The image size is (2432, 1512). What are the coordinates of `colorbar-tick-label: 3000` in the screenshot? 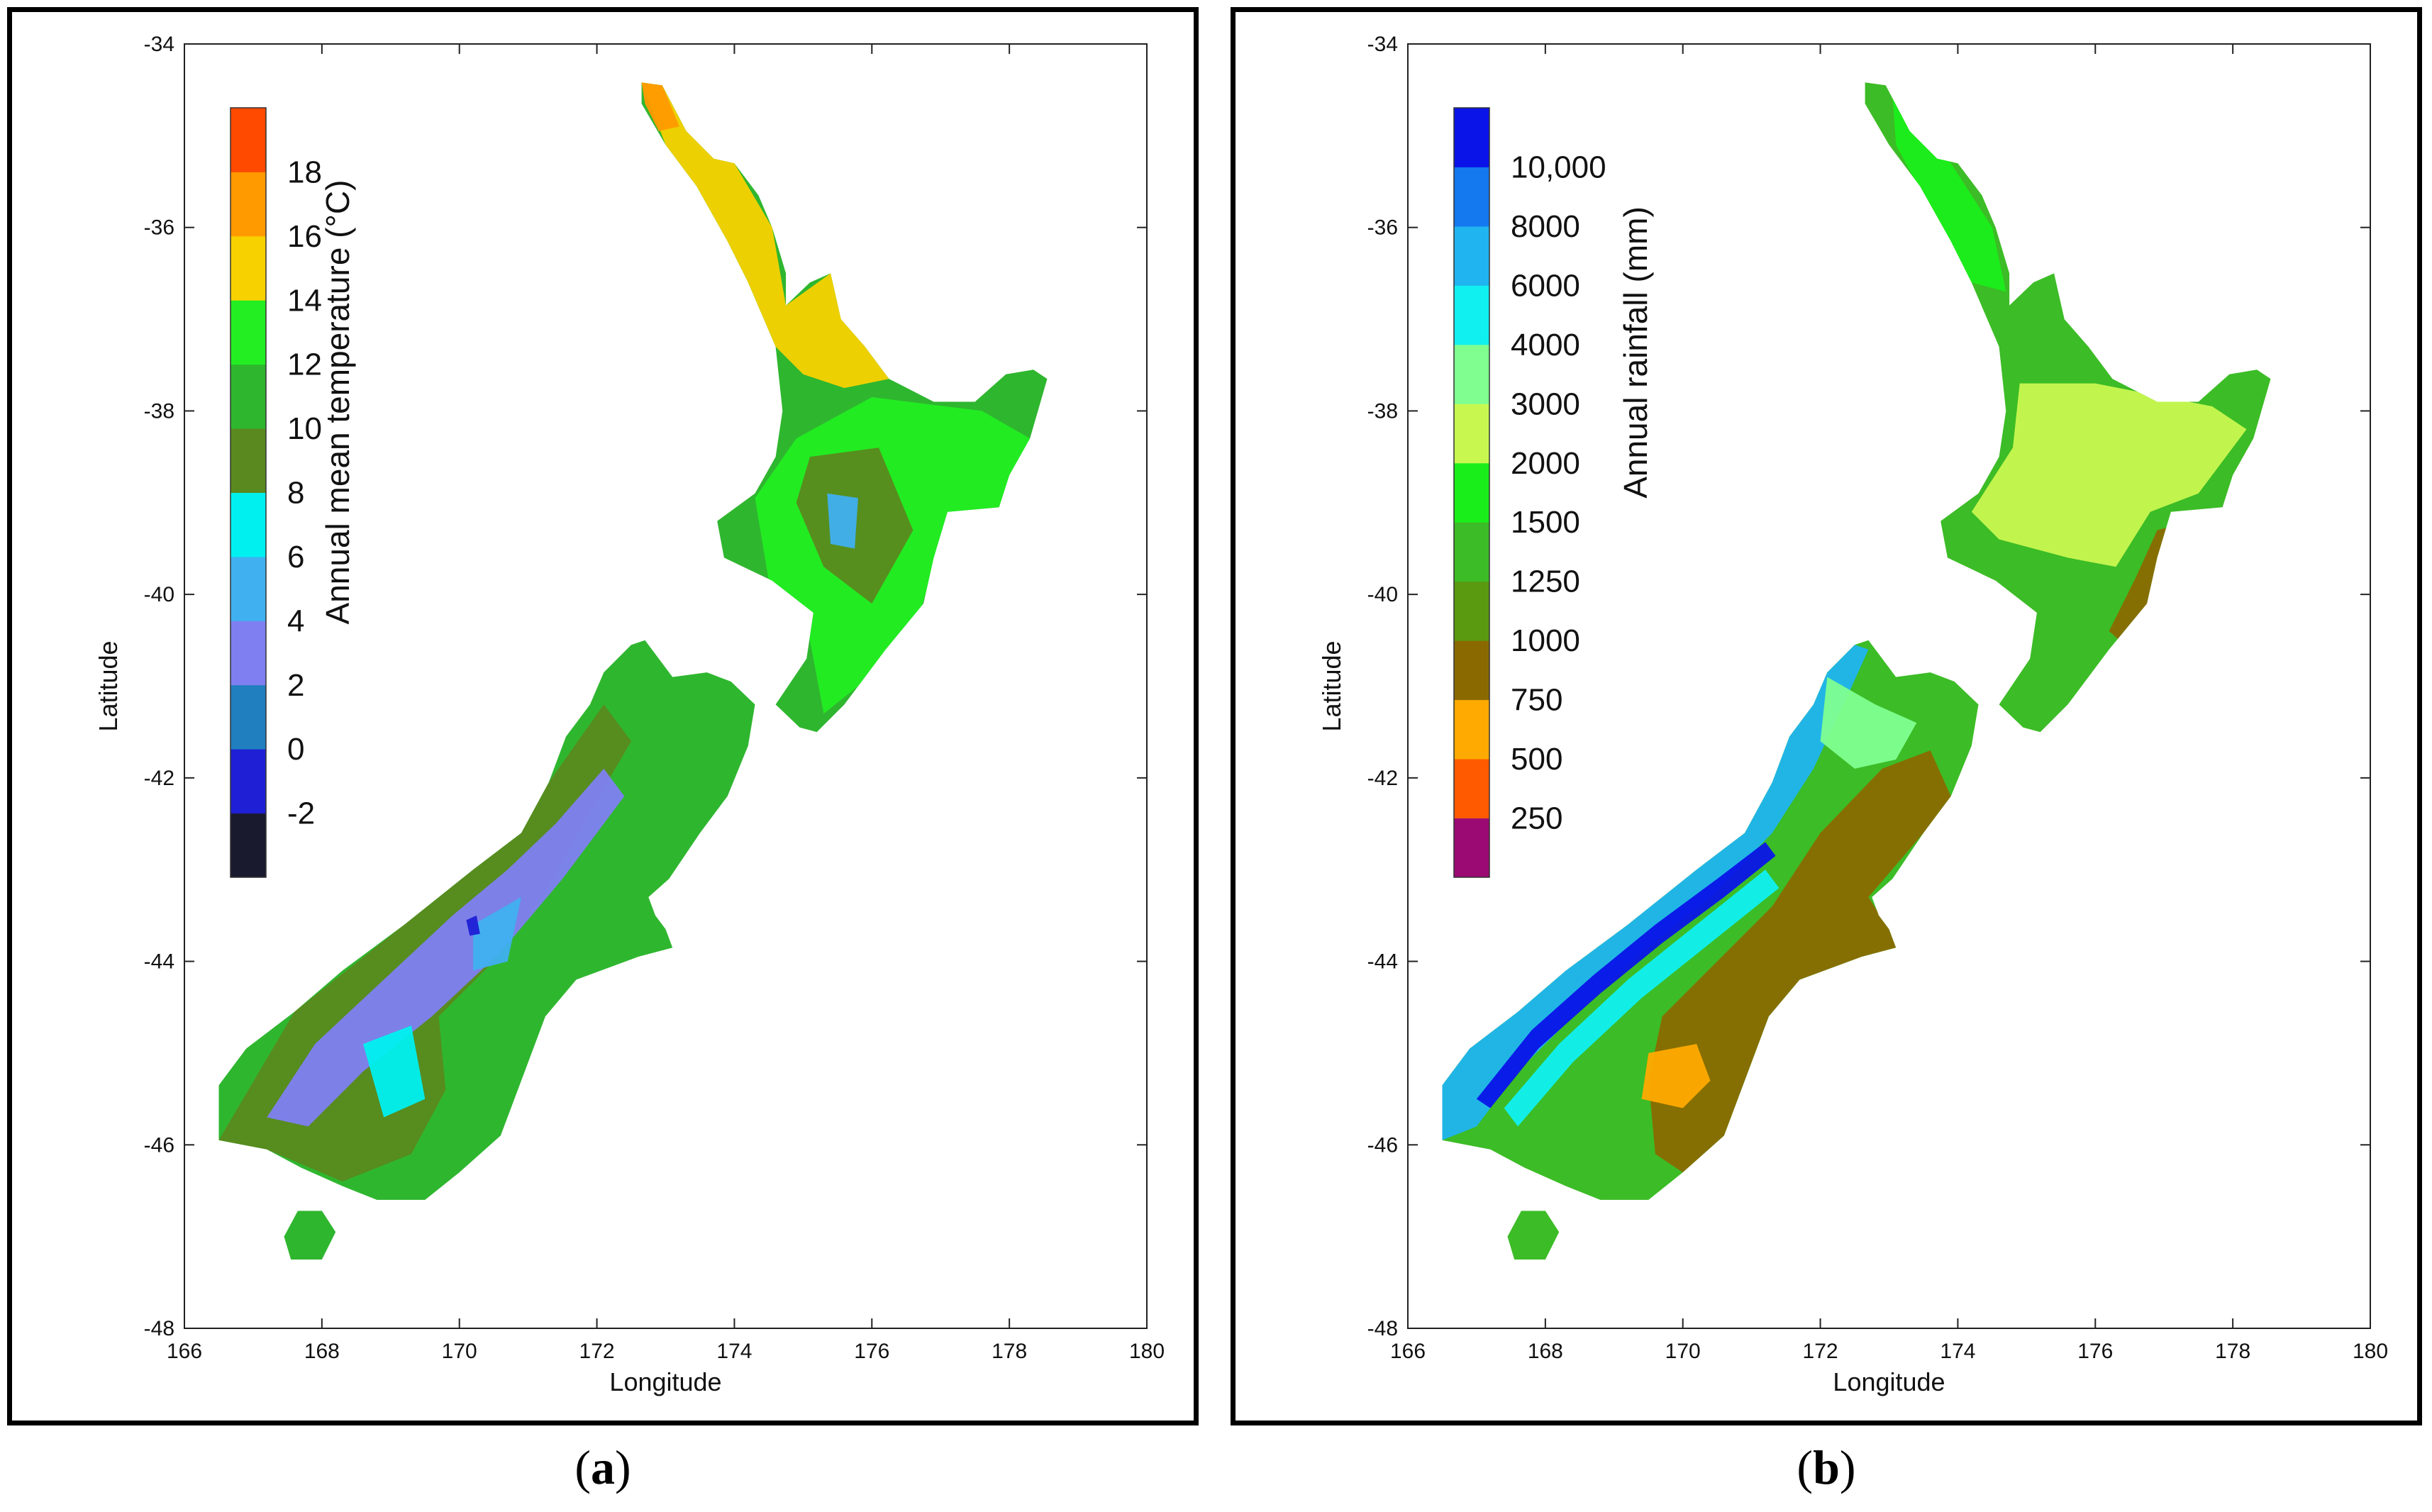 It's located at (1545, 404).